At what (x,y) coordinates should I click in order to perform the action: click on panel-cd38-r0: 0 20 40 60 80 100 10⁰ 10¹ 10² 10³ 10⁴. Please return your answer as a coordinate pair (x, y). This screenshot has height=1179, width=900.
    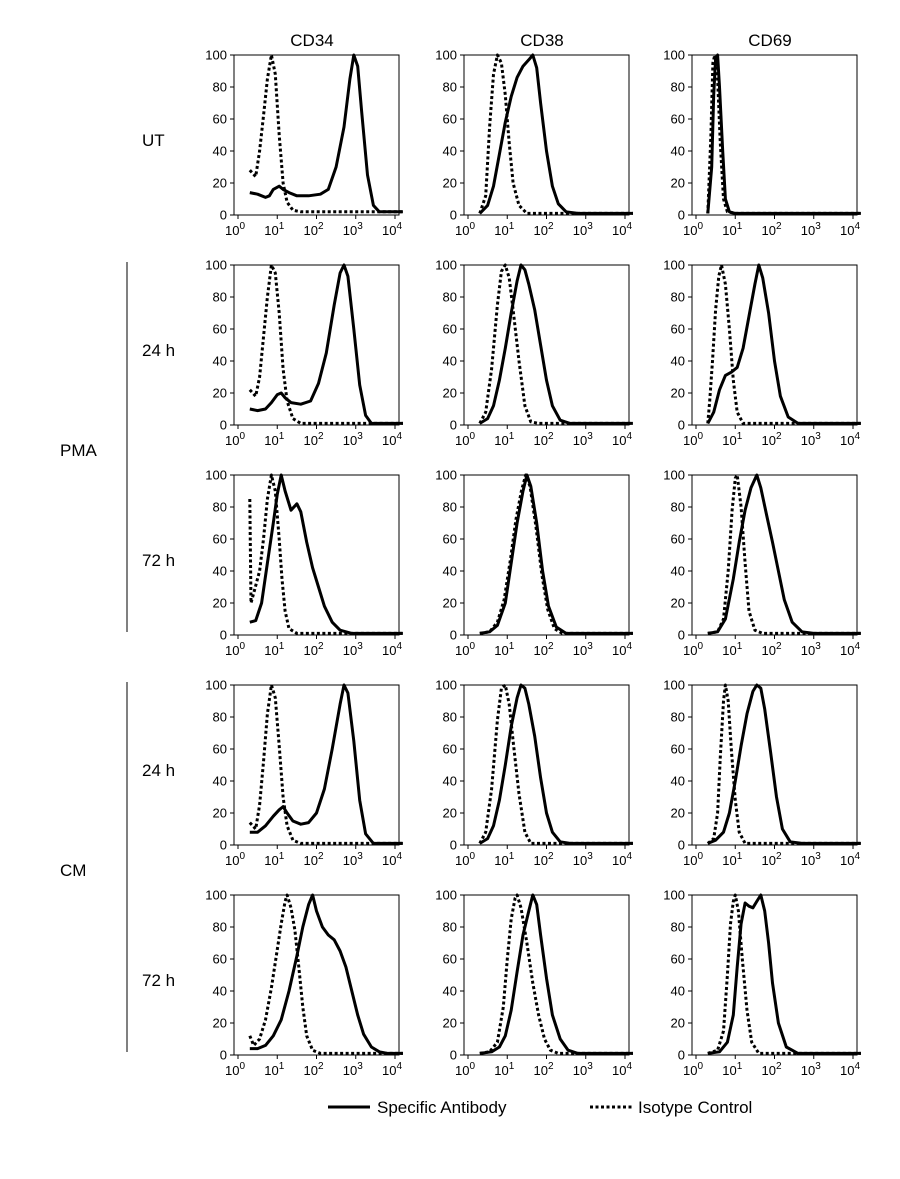
    Looking at the image, I should click on (534, 143).